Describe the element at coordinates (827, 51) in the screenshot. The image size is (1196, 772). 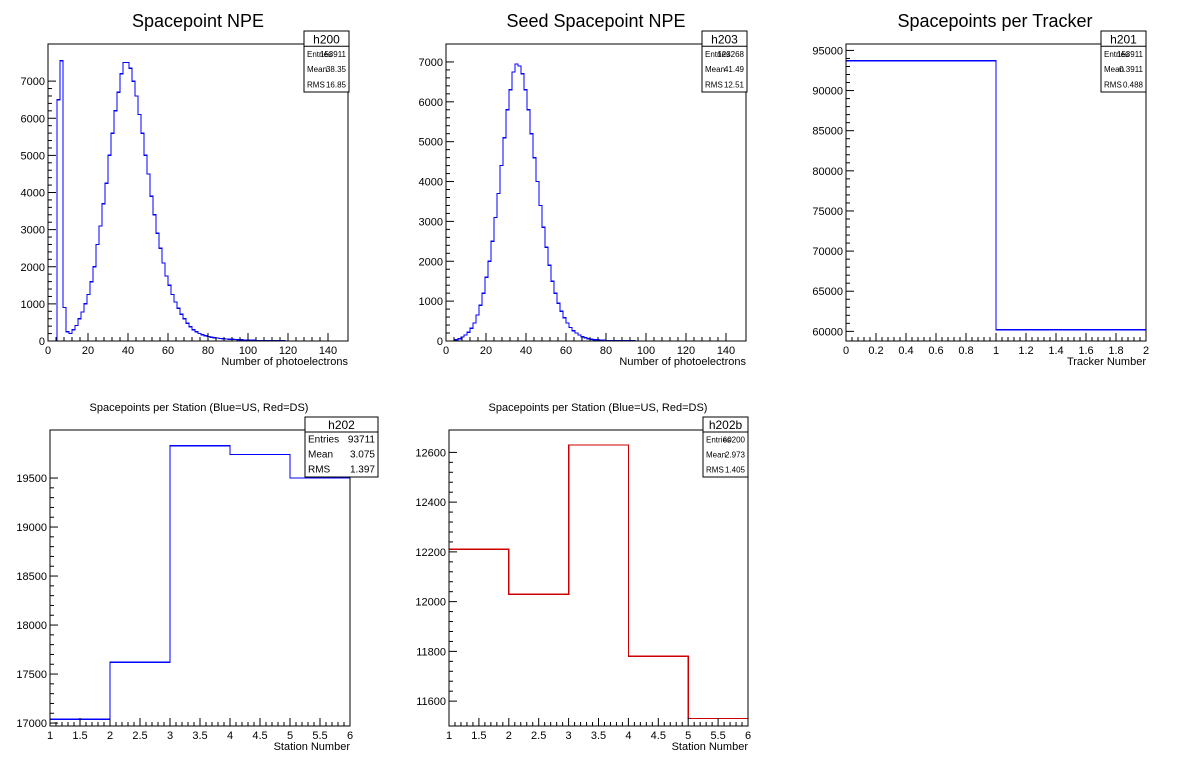
I see `y-tick-label: 95000` at that location.